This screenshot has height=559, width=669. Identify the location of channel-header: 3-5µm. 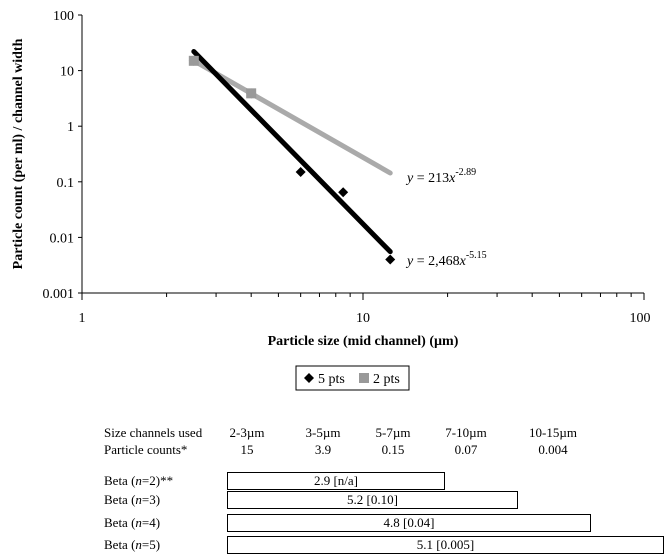
(323, 432).